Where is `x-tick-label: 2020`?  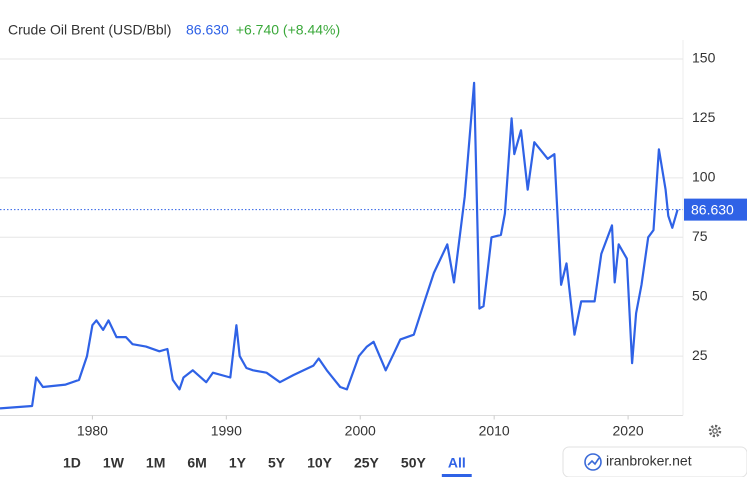
x-tick-label: 2020 is located at coordinates (628, 431).